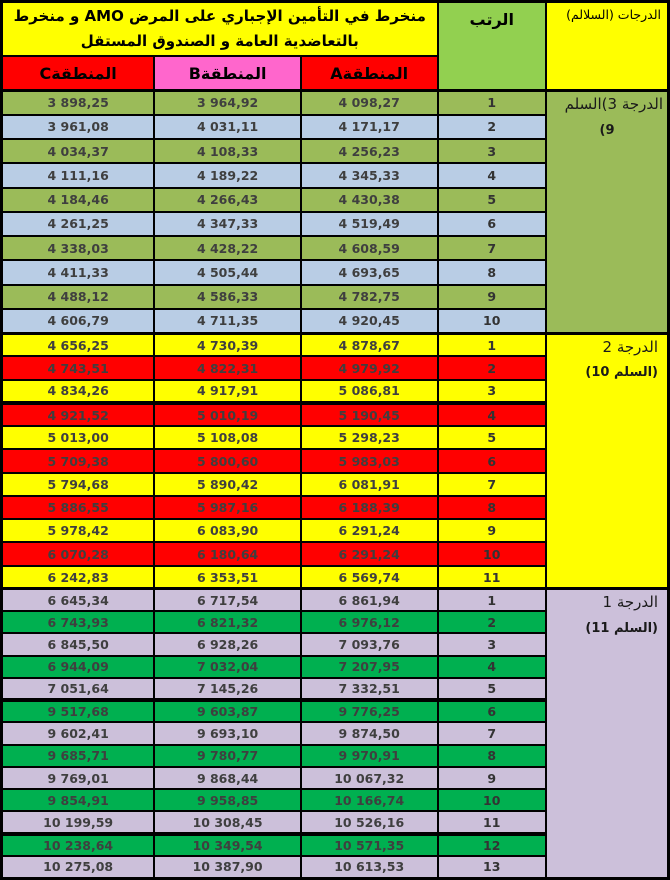 The image size is (670, 880). I want to click on salary-cell-region-c: 9 769,01, so click(78, 778).